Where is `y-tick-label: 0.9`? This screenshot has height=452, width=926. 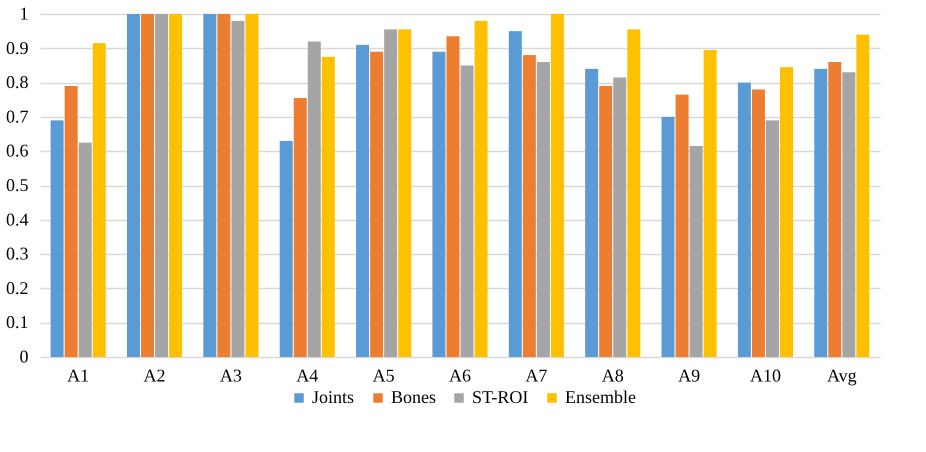 y-tick-label: 0.9 is located at coordinates (17, 48).